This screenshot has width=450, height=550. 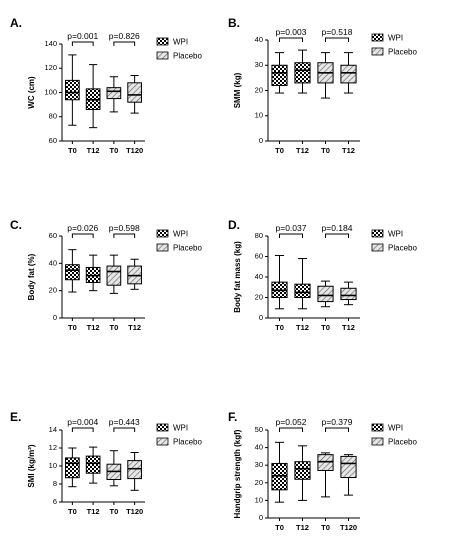 What do you see at coordinates (234, 225) in the screenshot?
I see `panel-label: D.` at bounding box center [234, 225].